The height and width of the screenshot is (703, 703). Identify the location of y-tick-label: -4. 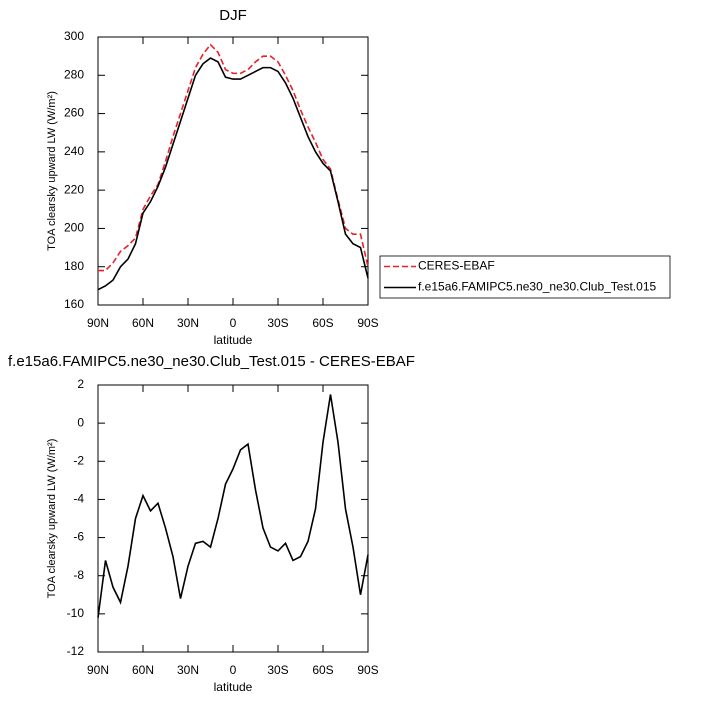
(78, 499).